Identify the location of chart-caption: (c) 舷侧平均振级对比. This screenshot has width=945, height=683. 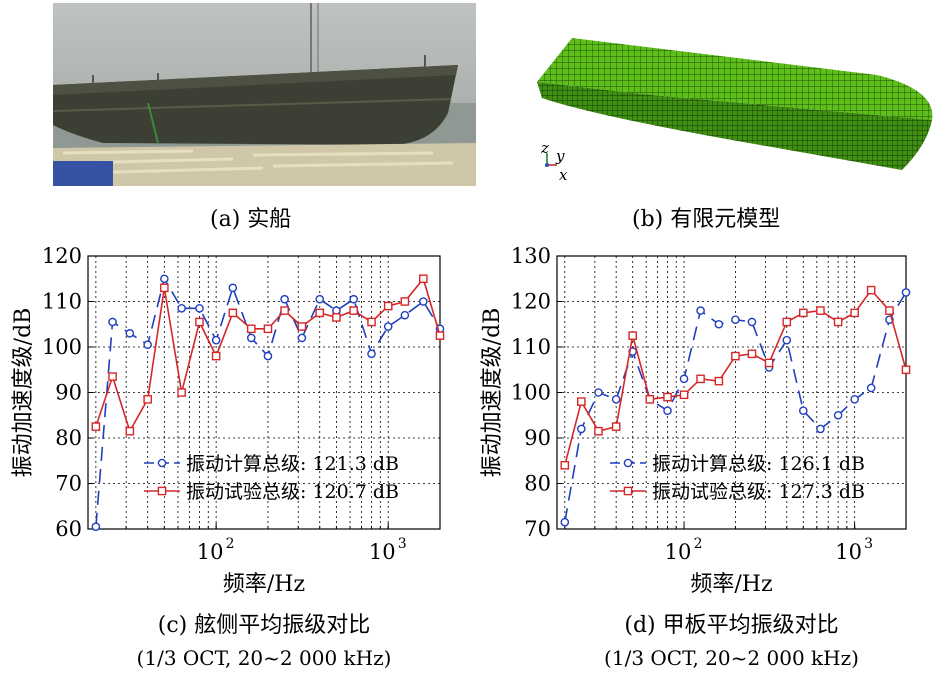
(264, 625).